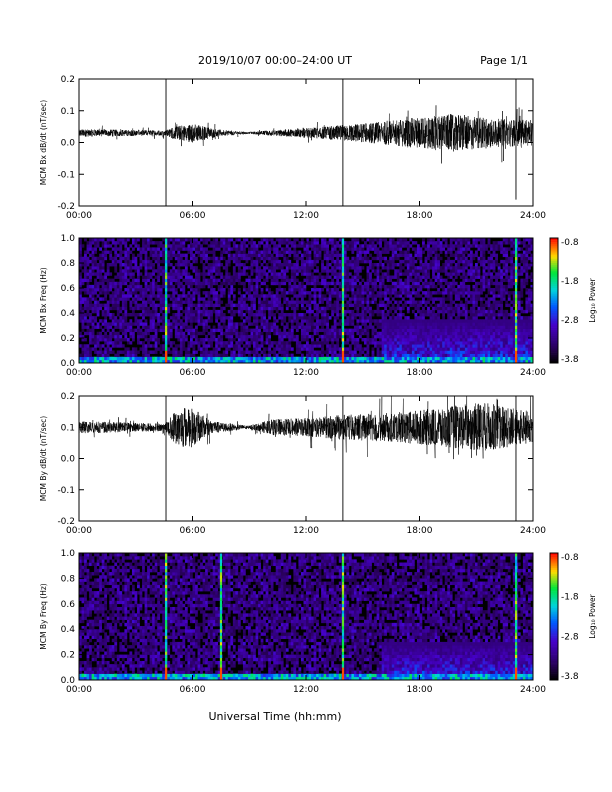  Describe the element at coordinates (570, 558) in the screenshot. I see `colorbar-tick-label: -0.8` at that location.